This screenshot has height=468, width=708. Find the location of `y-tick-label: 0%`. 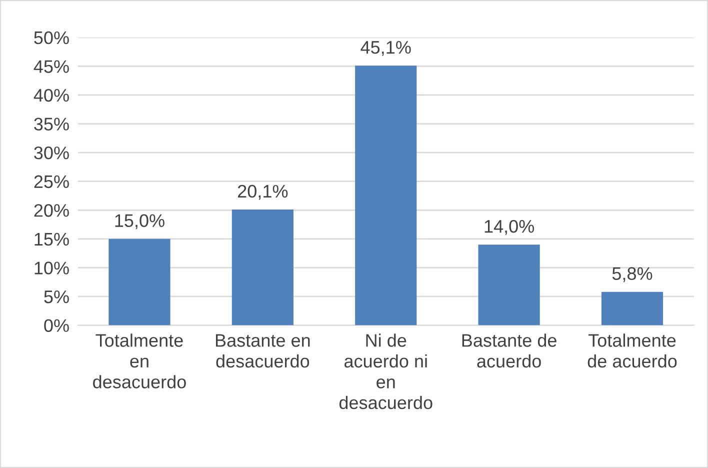

y-tick-label: 0% is located at coordinates (56, 325).